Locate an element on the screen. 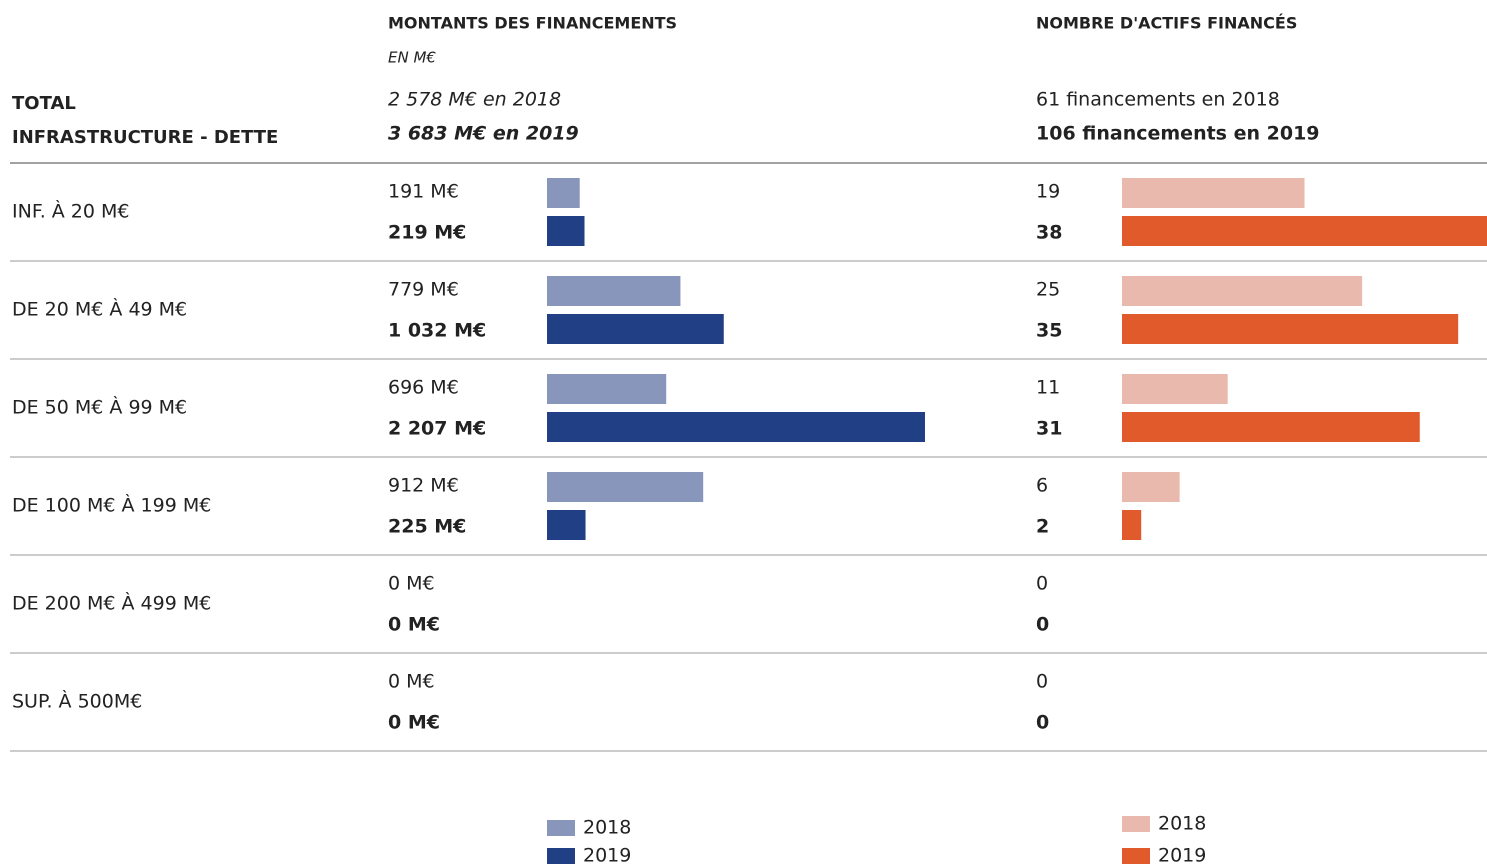 The height and width of the screenshot is (865, 1487). value-label: 11 is located at coordinates (1048, 388).